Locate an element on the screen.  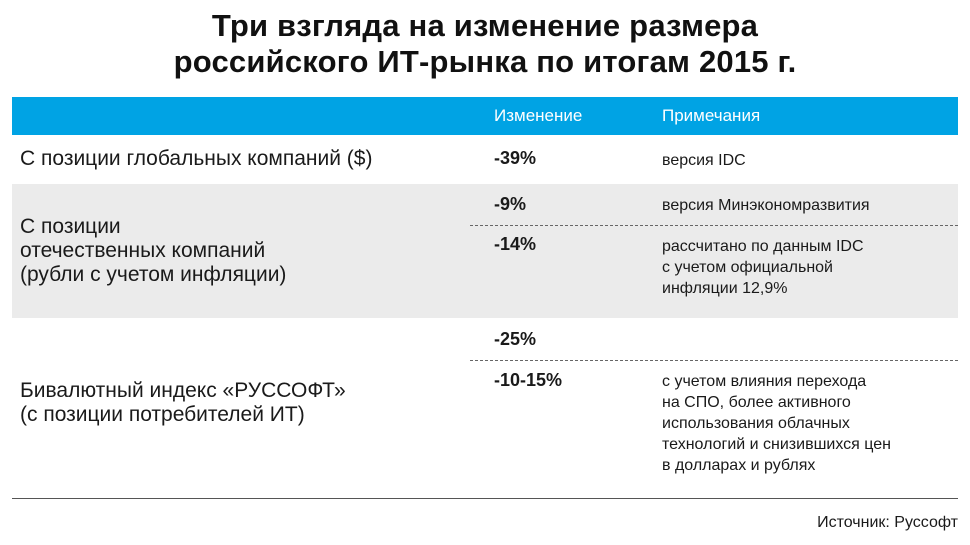
note-line: версия IDC is located at coordinates (704, 160).